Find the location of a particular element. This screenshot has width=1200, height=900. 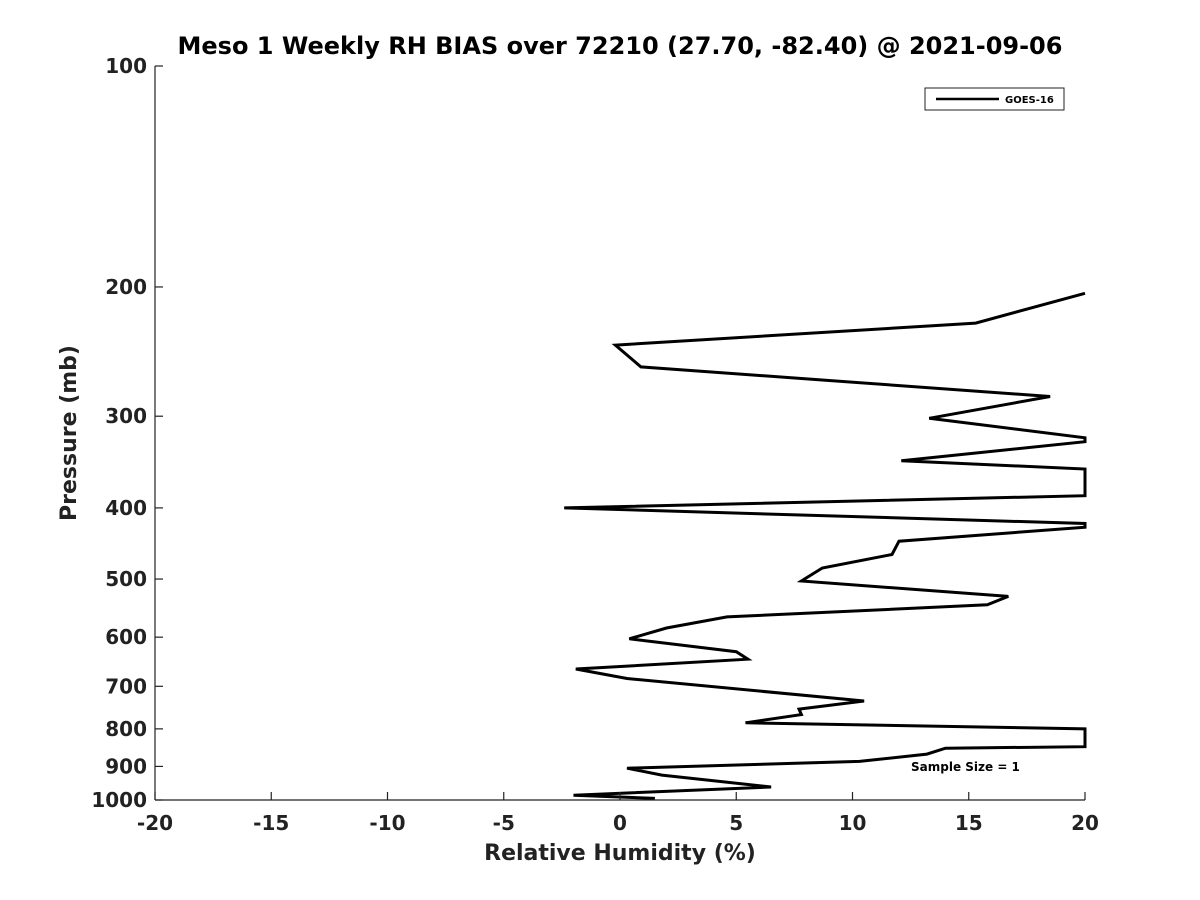

x-tick-label: 5 is located at coordinates (736, 823).